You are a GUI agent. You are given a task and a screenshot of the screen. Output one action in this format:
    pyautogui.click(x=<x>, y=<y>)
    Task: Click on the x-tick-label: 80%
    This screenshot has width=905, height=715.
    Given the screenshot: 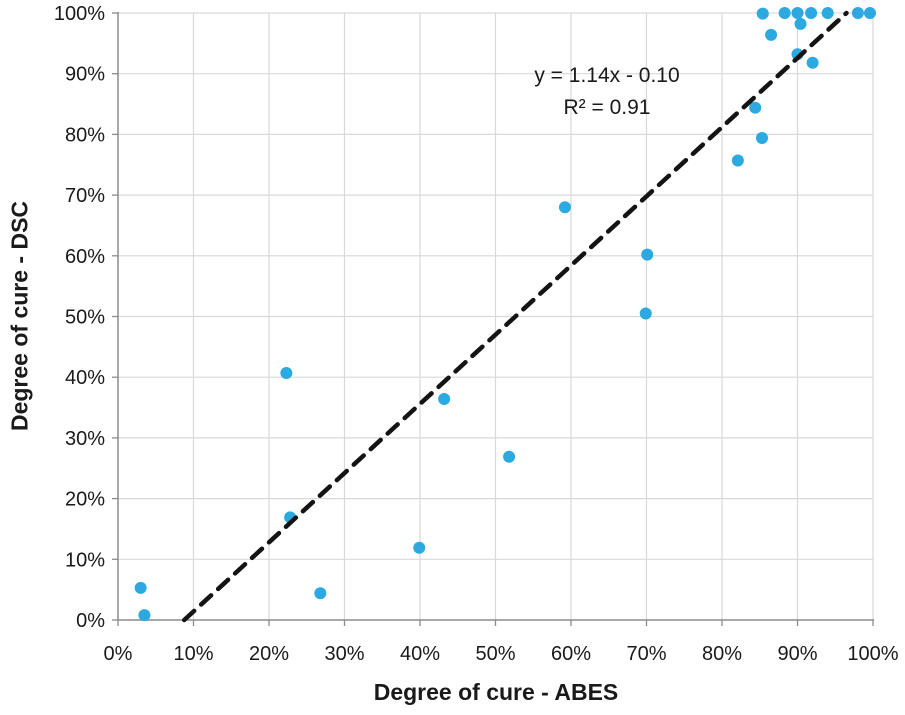 What is the action you would take?
    pyautogui.click(x=722, y=654)
    